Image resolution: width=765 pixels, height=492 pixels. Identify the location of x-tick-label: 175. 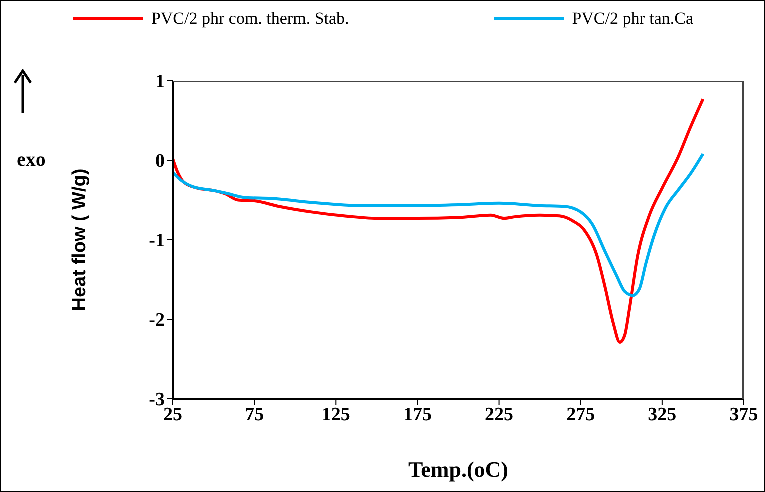
(417, 415).